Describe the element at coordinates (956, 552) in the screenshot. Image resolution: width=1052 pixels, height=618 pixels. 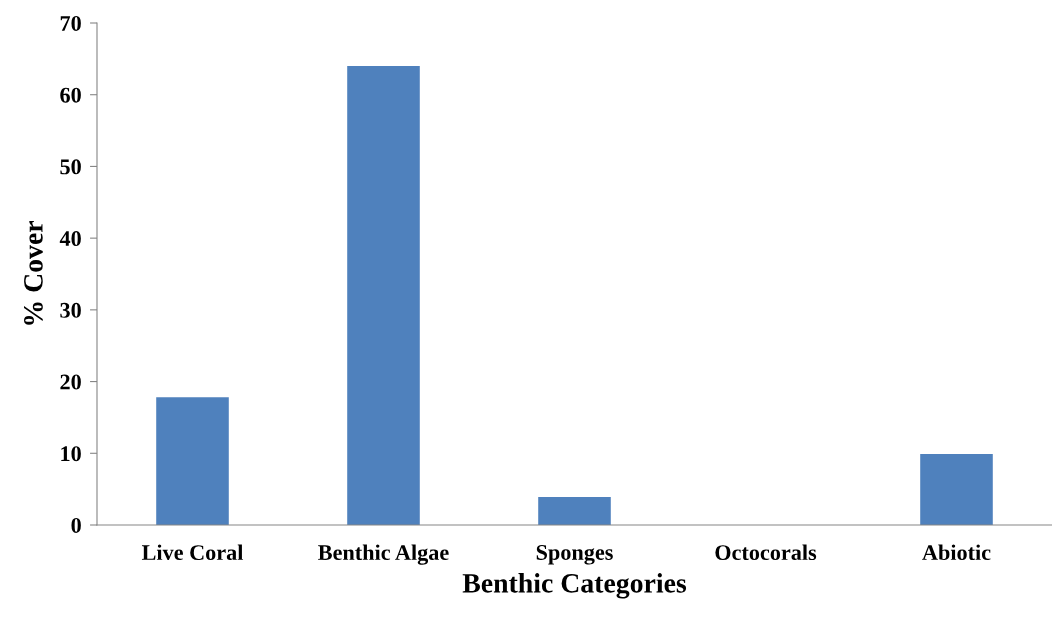
I see `x-tick-label: Abiotic` at that location.